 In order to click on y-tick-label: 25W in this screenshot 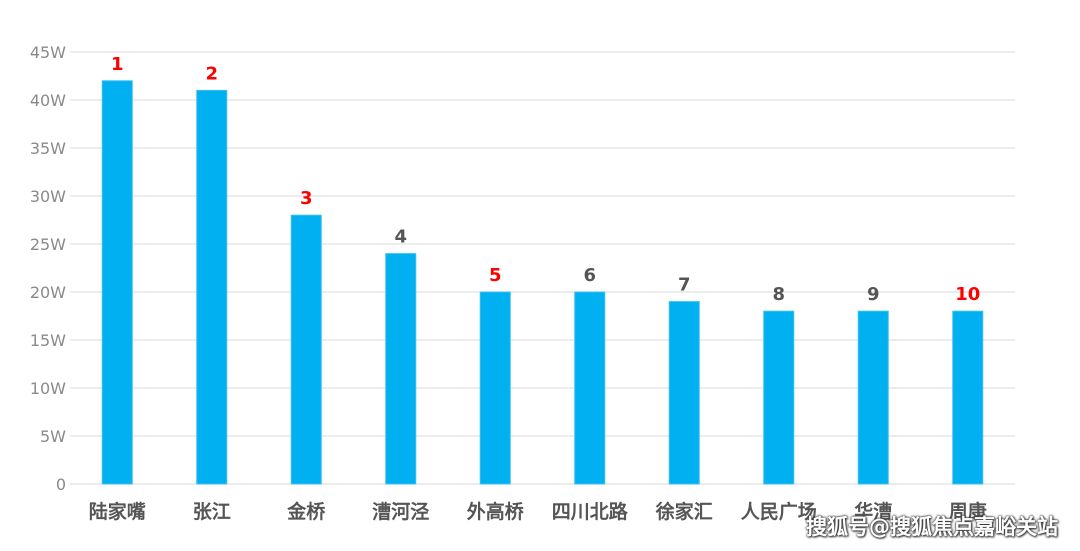, I will do `click(48, 244)`.